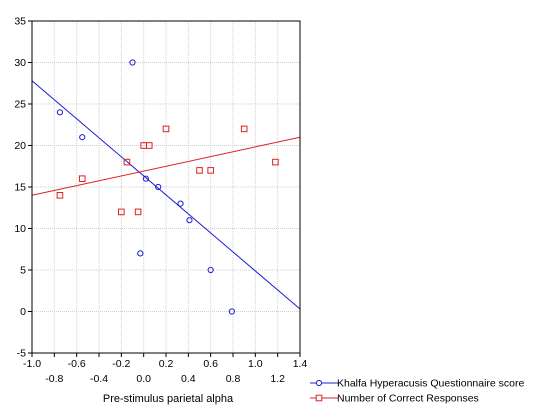  I want to click on x-tick-label: 0.6, so click(210, 364).